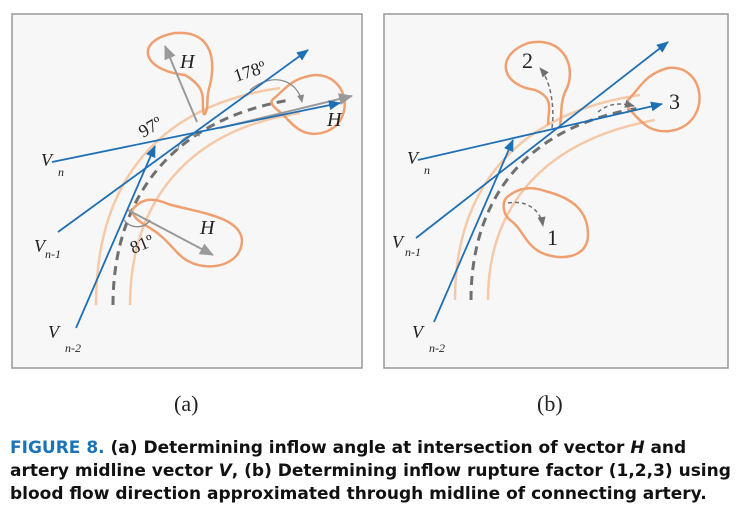 This screenshot has width=740, height=519. I want to click on caption-text-2: and artery midline vector, so click(348, 459).